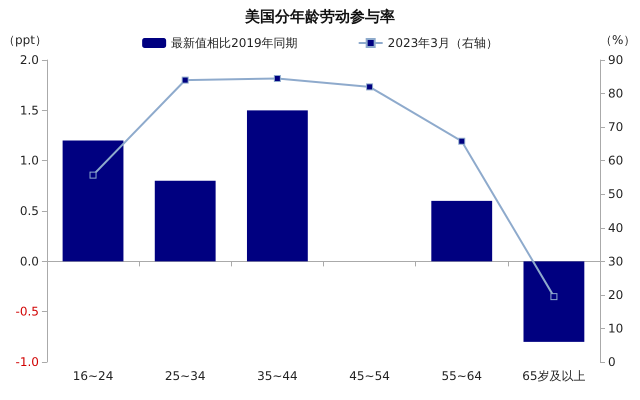 This screenshot has width=640, height=400. Describe the element at coordinates (27, 362) in the screenshot. I see `y-tick-label: -1.0` at that location.